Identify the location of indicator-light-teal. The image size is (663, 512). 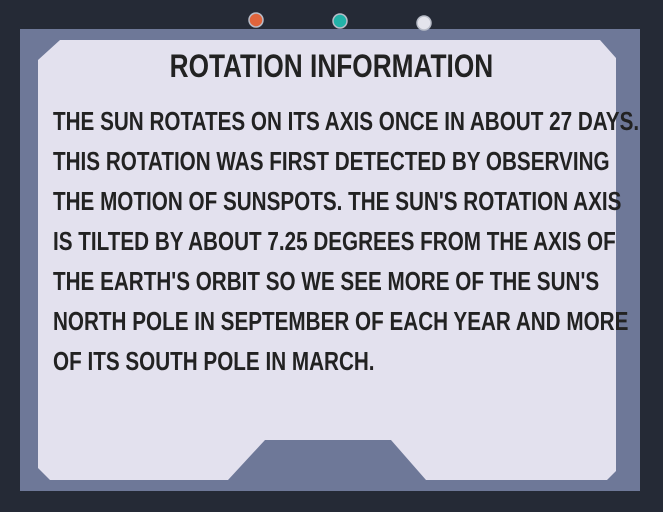
(340, 21).